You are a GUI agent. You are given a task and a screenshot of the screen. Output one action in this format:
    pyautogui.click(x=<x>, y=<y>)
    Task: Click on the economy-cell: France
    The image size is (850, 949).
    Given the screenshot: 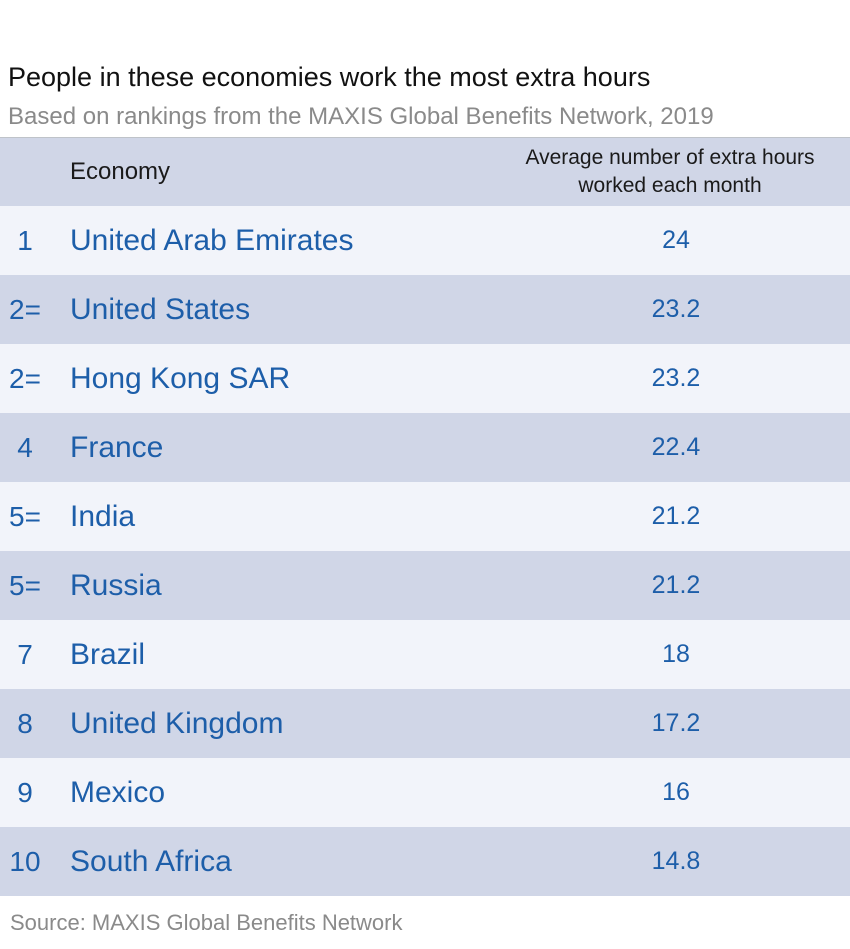 What is the action you would take?
    pyautogui.click(x=117, y=447)
    